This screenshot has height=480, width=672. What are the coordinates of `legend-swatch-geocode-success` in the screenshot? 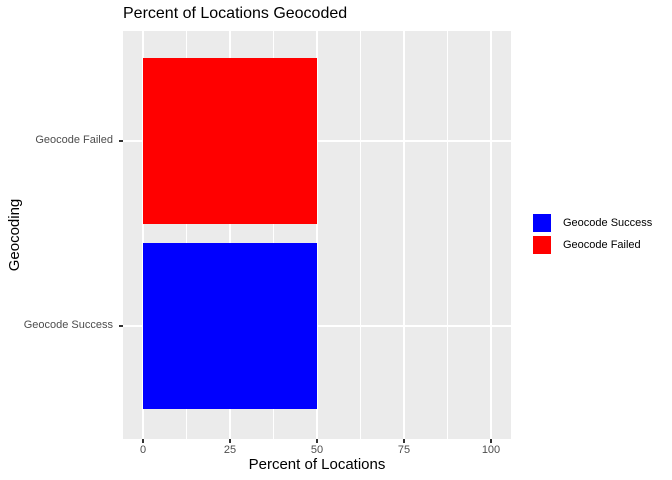 It's located at (542, 223).